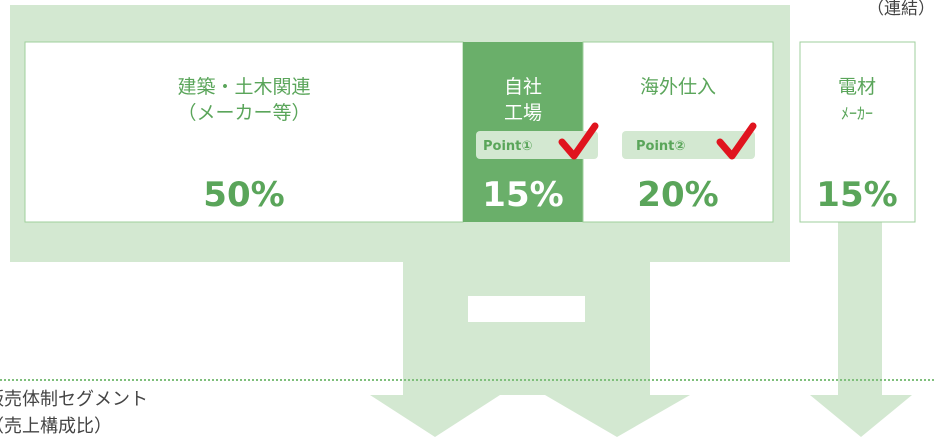  I want to click on segment-label: 海外仕入, so click(678, 87).